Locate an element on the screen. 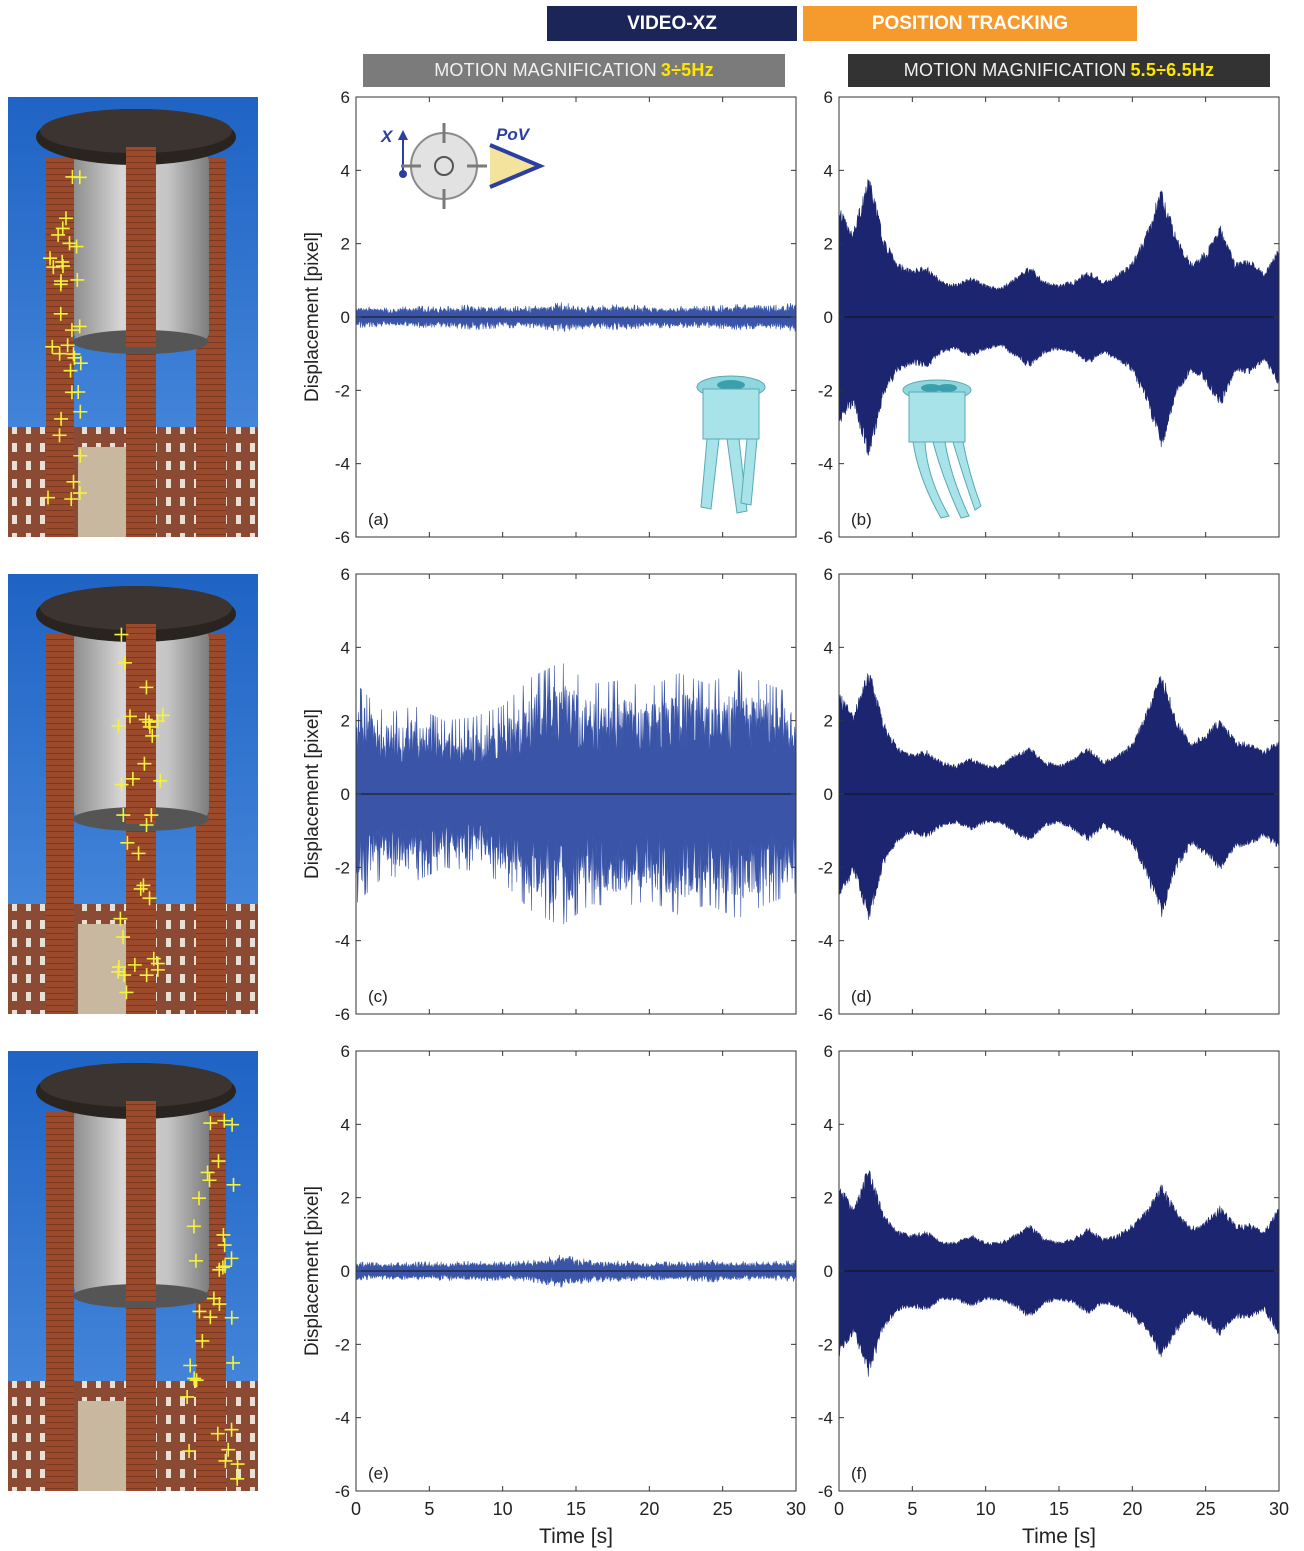 This screenshot has height=1551, width=1304. mm-left-prefix: MOTION MAGNIFICATION is located at coordinates (545, 70).